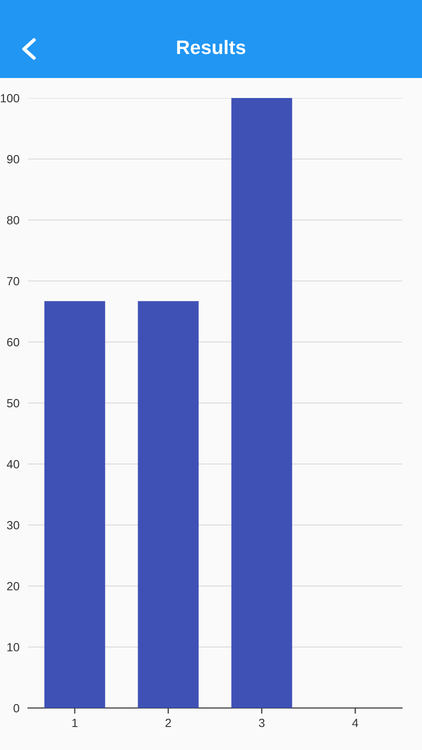  Describe the element at coordinates (13, 647) in the screenshot. I see `y-tick-label: 10` at that location.